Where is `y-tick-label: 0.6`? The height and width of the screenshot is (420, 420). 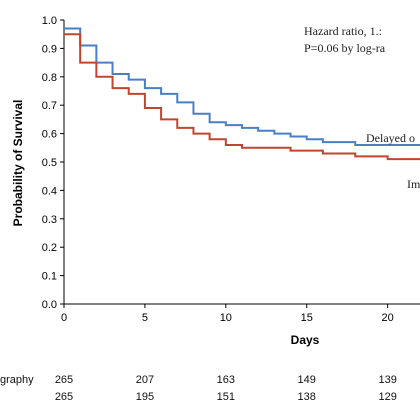
y-tick-label: 0.6 is located at coordinates (49, 135).